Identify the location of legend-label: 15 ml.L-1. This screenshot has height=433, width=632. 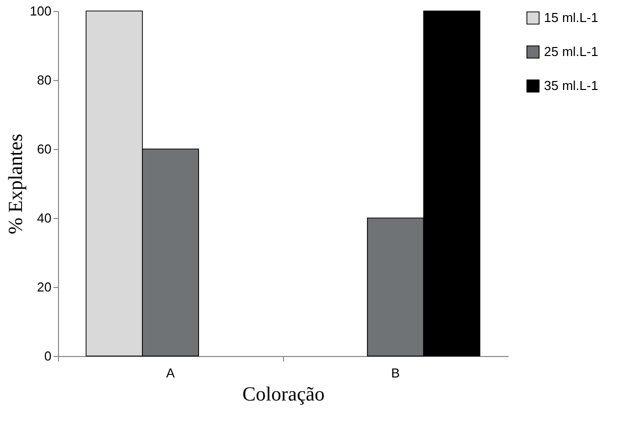
(571, 17).